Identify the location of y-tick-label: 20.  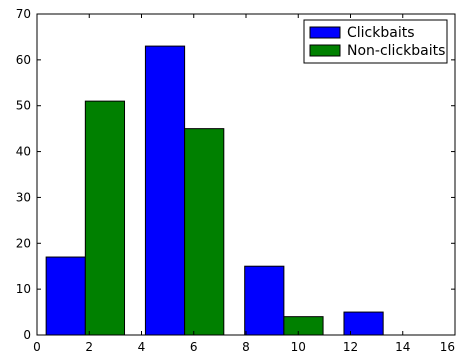
(23, 243).